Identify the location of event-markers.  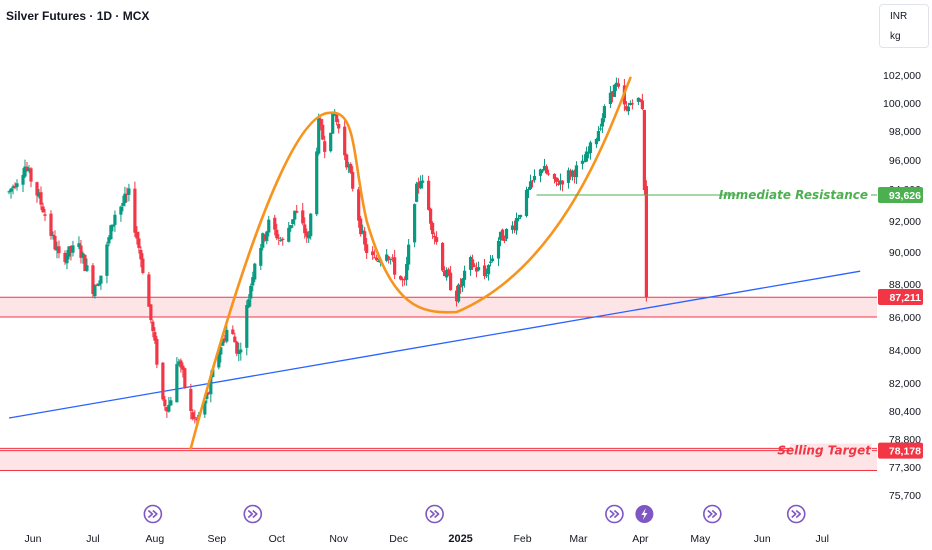
(474, 514).